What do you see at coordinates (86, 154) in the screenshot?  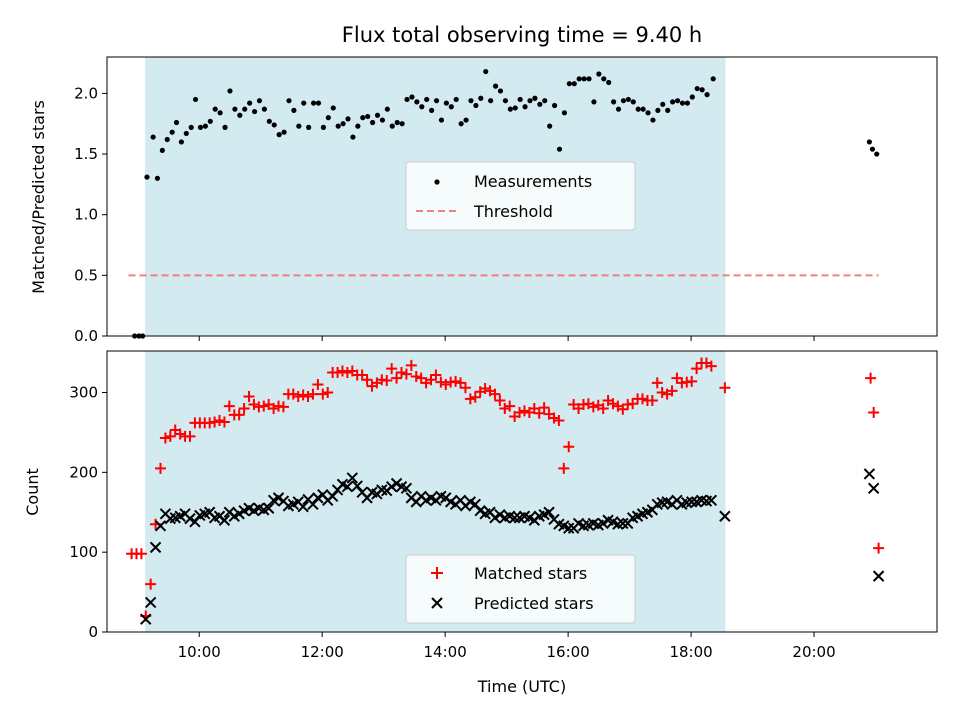 I see `top-y-tick-label: 1.5` at bounding box center [86, 154].